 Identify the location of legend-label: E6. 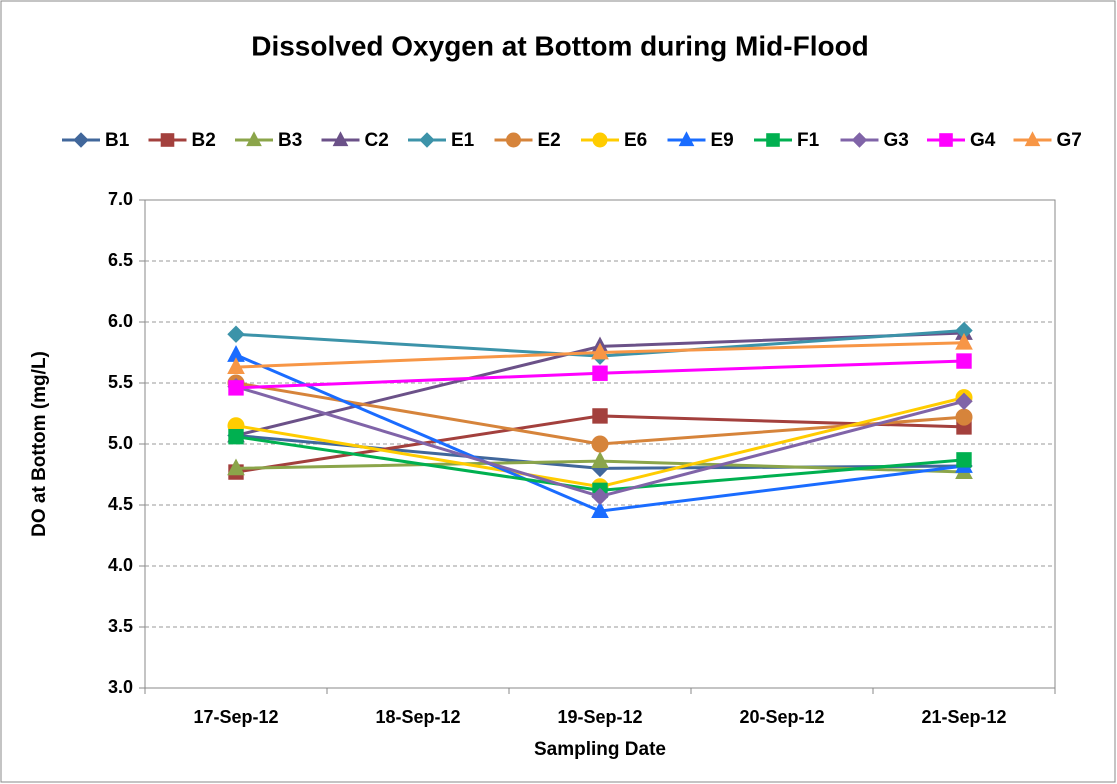
(635, 140).